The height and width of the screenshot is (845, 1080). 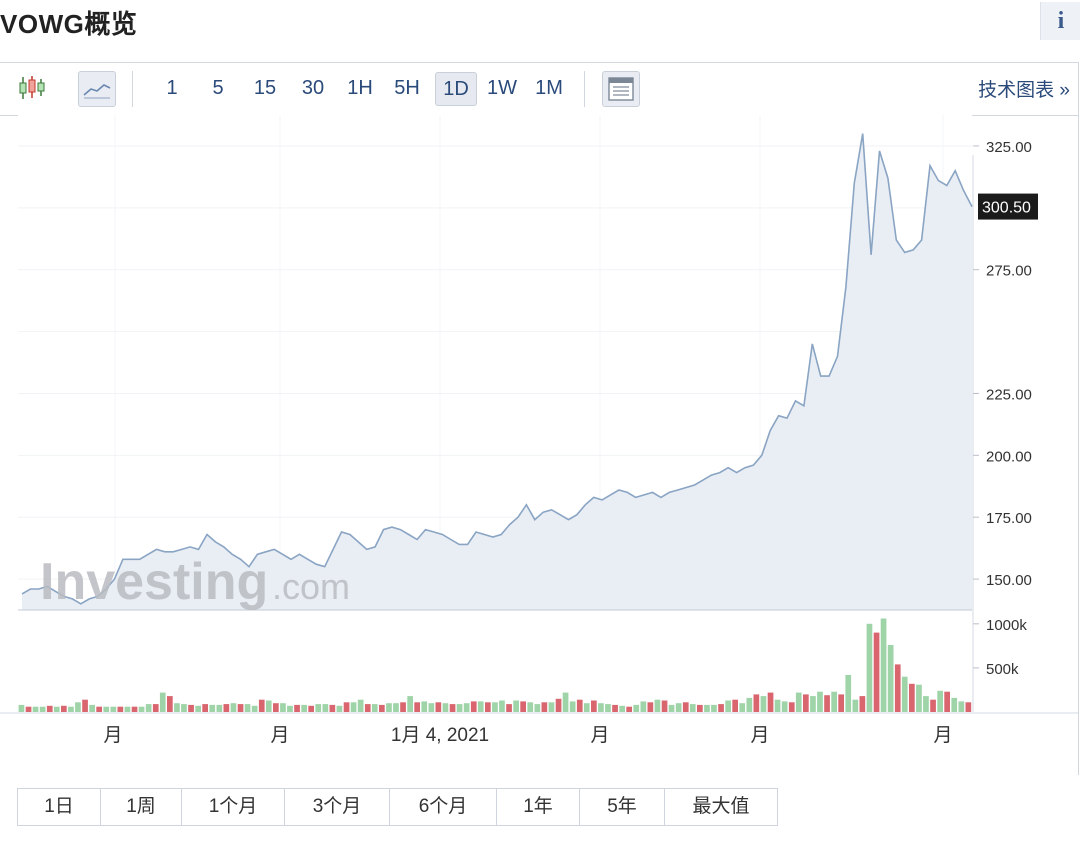 I want to click on interval-1h: 1H, so click(x=360, y=88).